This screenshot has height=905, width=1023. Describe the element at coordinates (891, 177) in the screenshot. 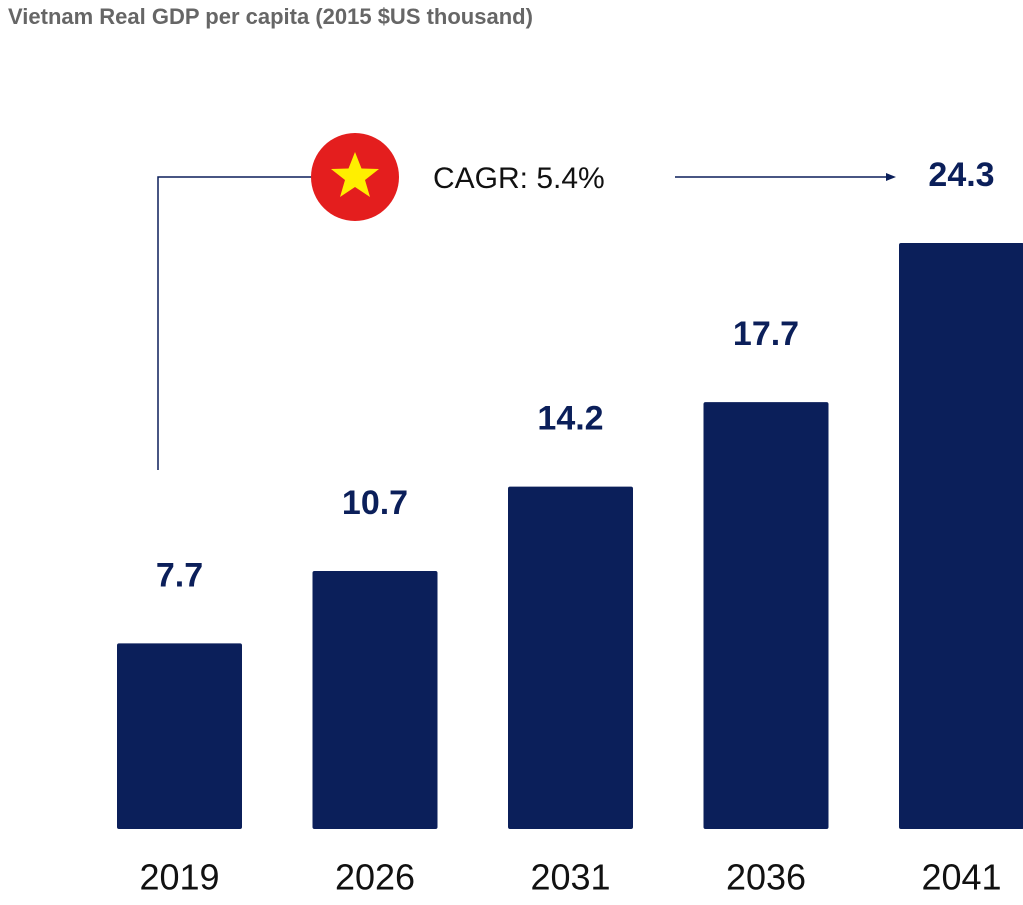

I see `arrow-head` at that location.